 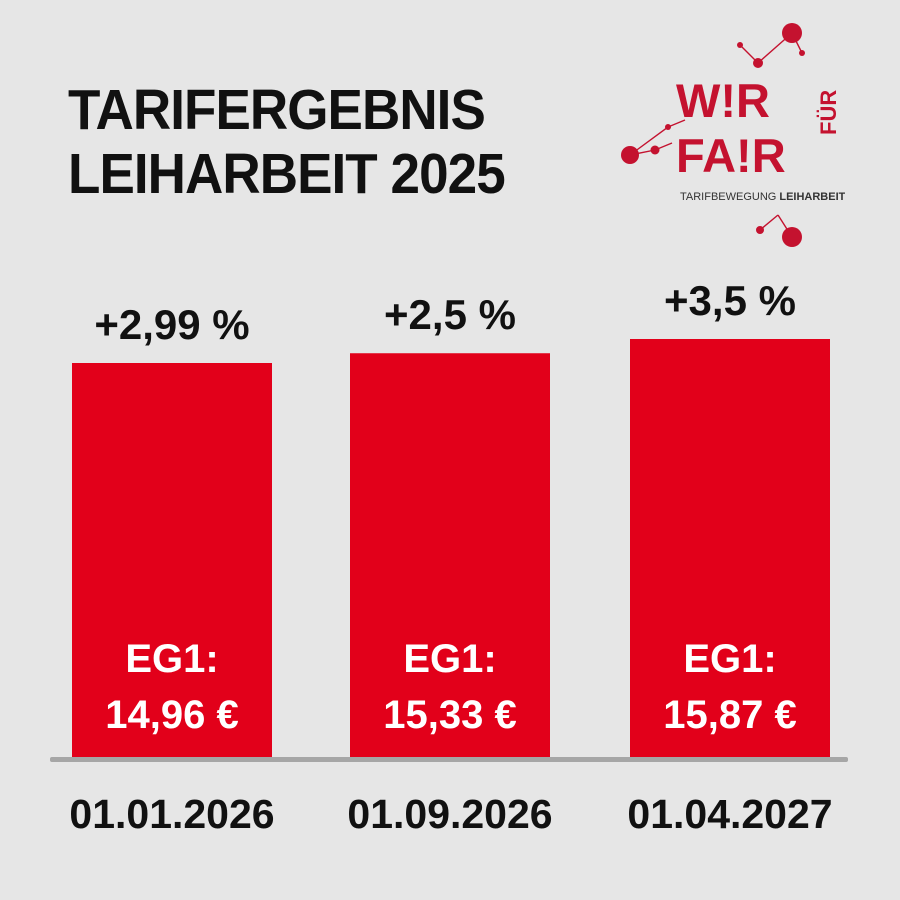 I want to click on percent-label: +2,5 %, so click(x=450, y=314).